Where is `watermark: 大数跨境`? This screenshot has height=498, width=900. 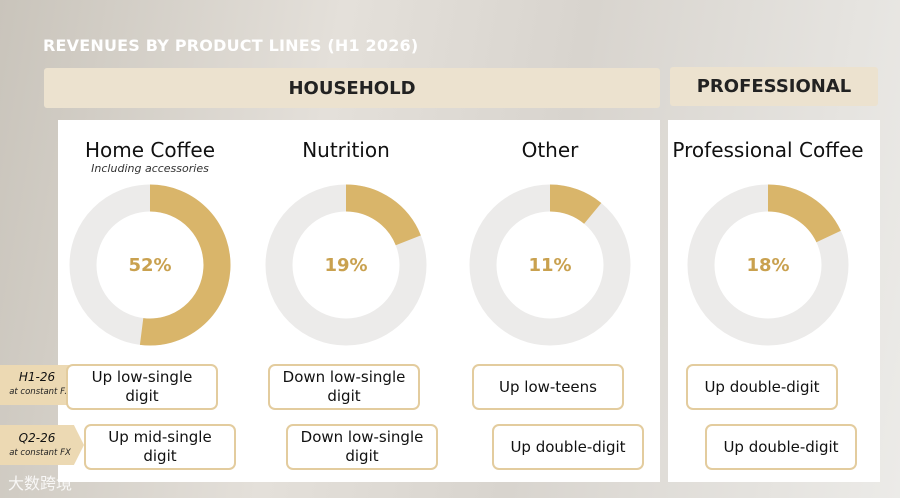
watermark: 大数跨境 is located at coordinates (40, 483).